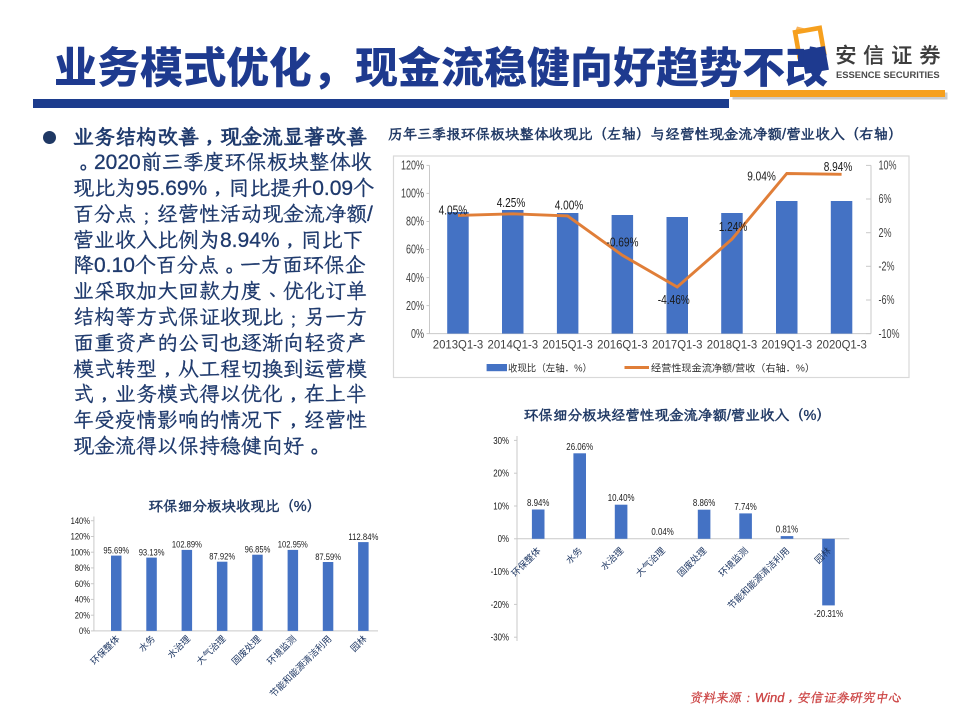  I want to click on svg-text: 收现比（左轴．%）, so click(550, 369).